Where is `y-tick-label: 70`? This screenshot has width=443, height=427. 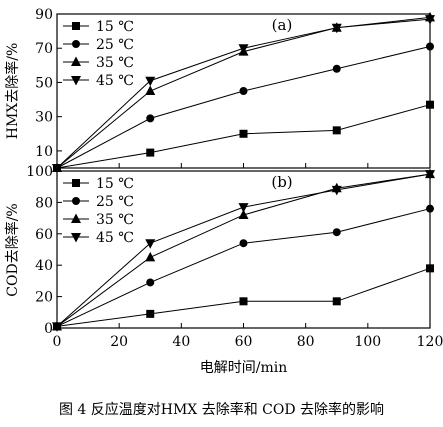
y-tick-label: 70 is located at coordinates (44, 49).